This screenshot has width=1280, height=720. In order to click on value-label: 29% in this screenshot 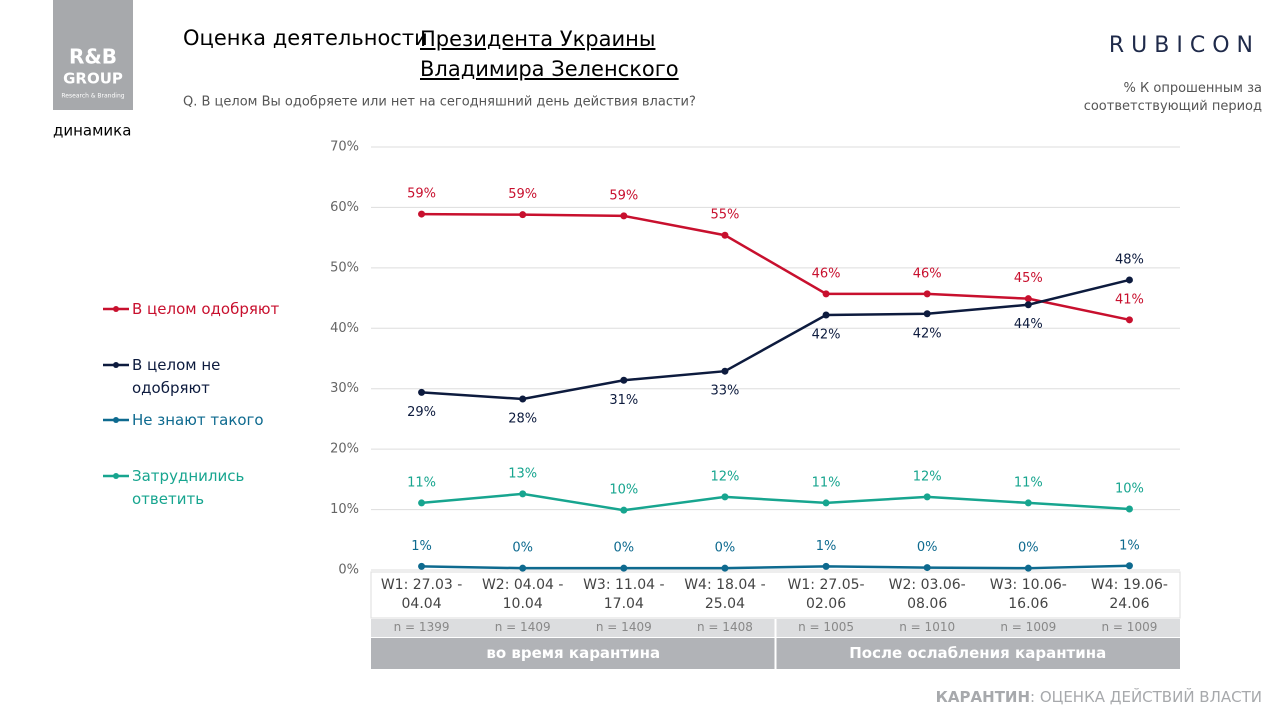, I will do `click(421, 412)`.